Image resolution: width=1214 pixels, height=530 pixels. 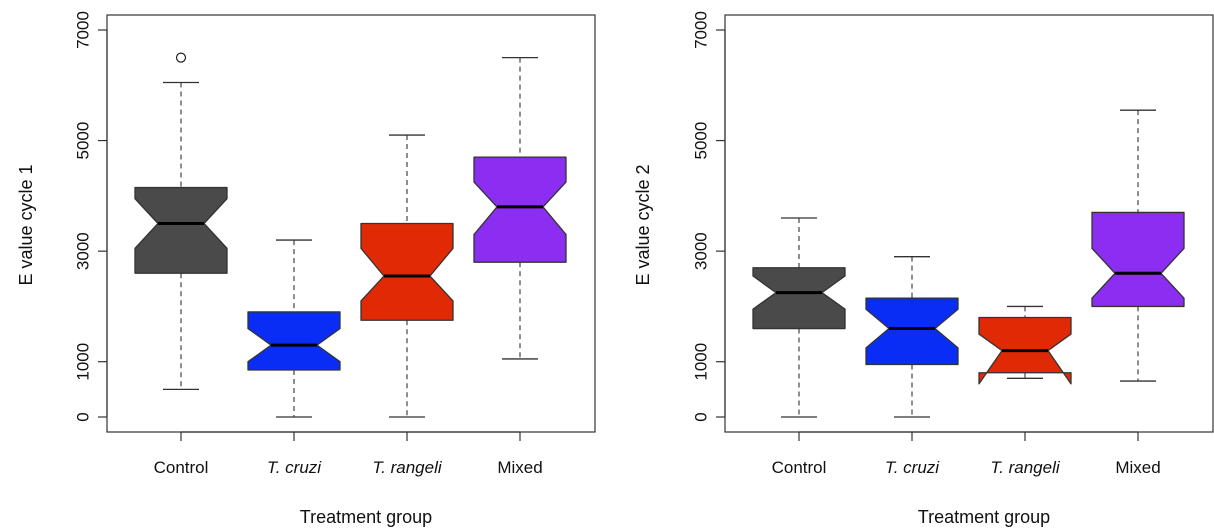 I want to click on outlier-point, so click(x=181, y=57).